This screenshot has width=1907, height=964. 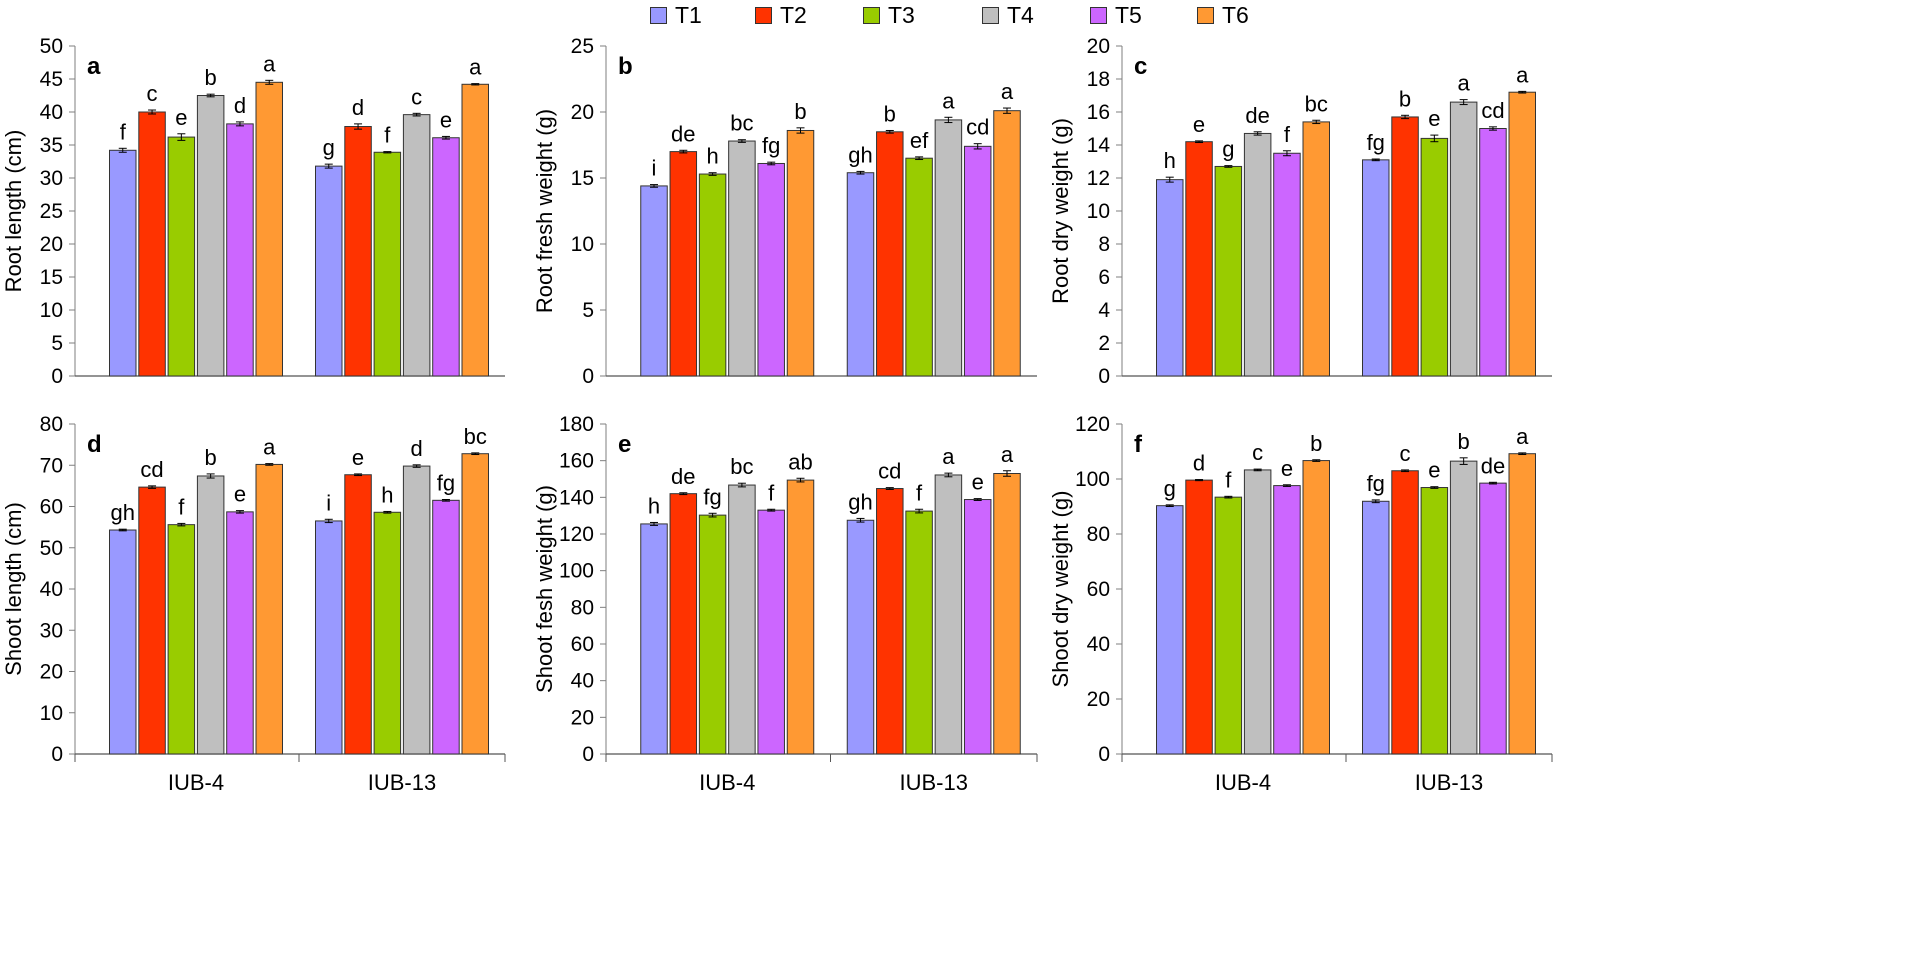 What do you see at coordinates (51, 630) in the screenshot?
I see `y-tick-label: 30` at bounding box center [51, 630].